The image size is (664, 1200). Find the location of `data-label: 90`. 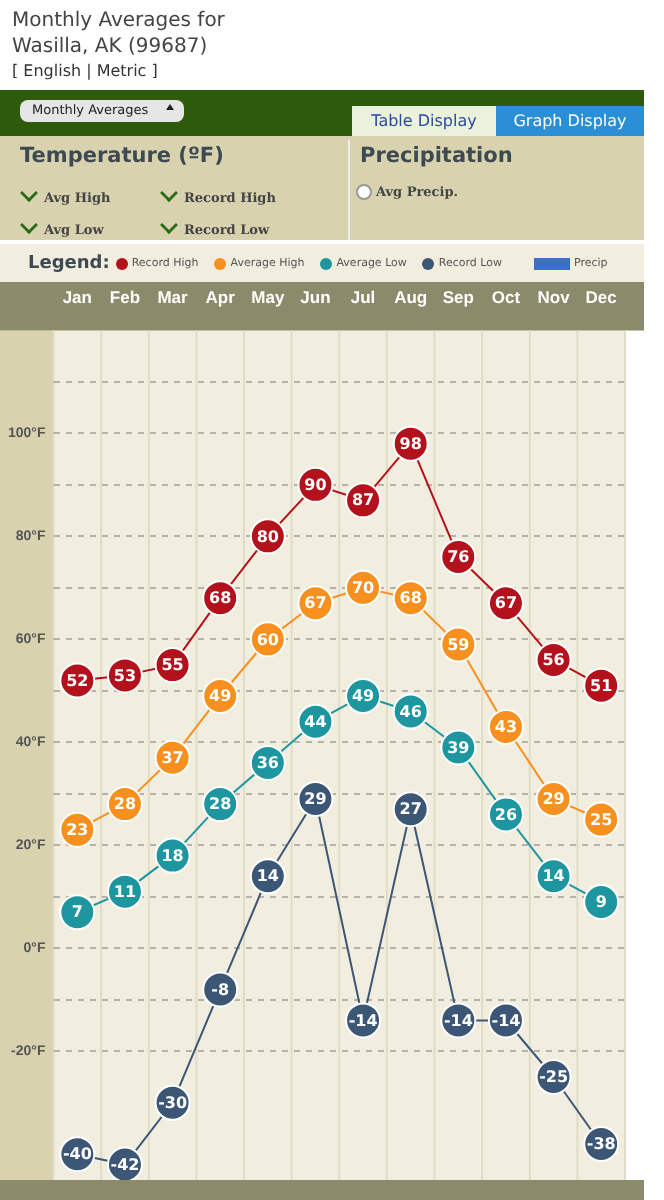

data-label: 90 is located at coordinates (316, 485).